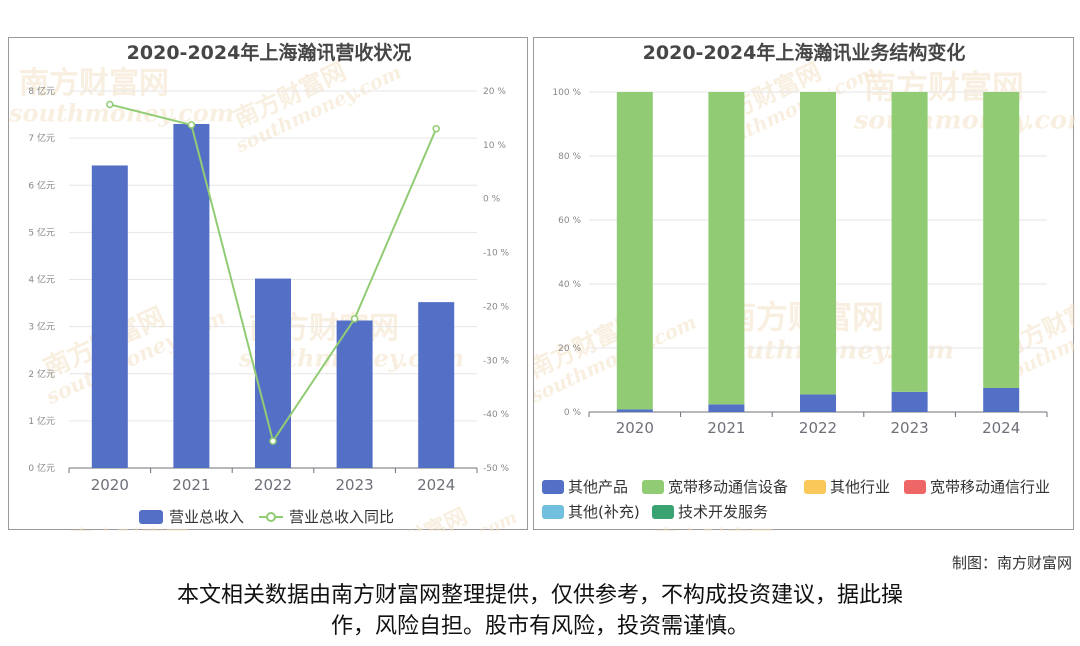 This screenshot has width=1080, height=646. I want to click on left-axis-tick-label: 1 亿元, so click(41, 421).